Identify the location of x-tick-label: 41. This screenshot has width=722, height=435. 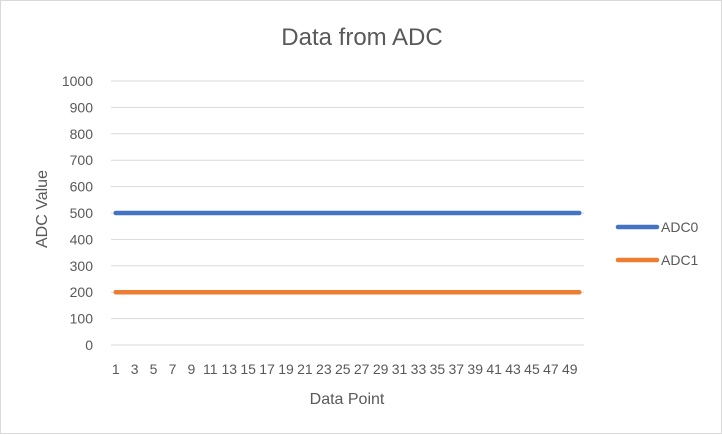
(494, 369).